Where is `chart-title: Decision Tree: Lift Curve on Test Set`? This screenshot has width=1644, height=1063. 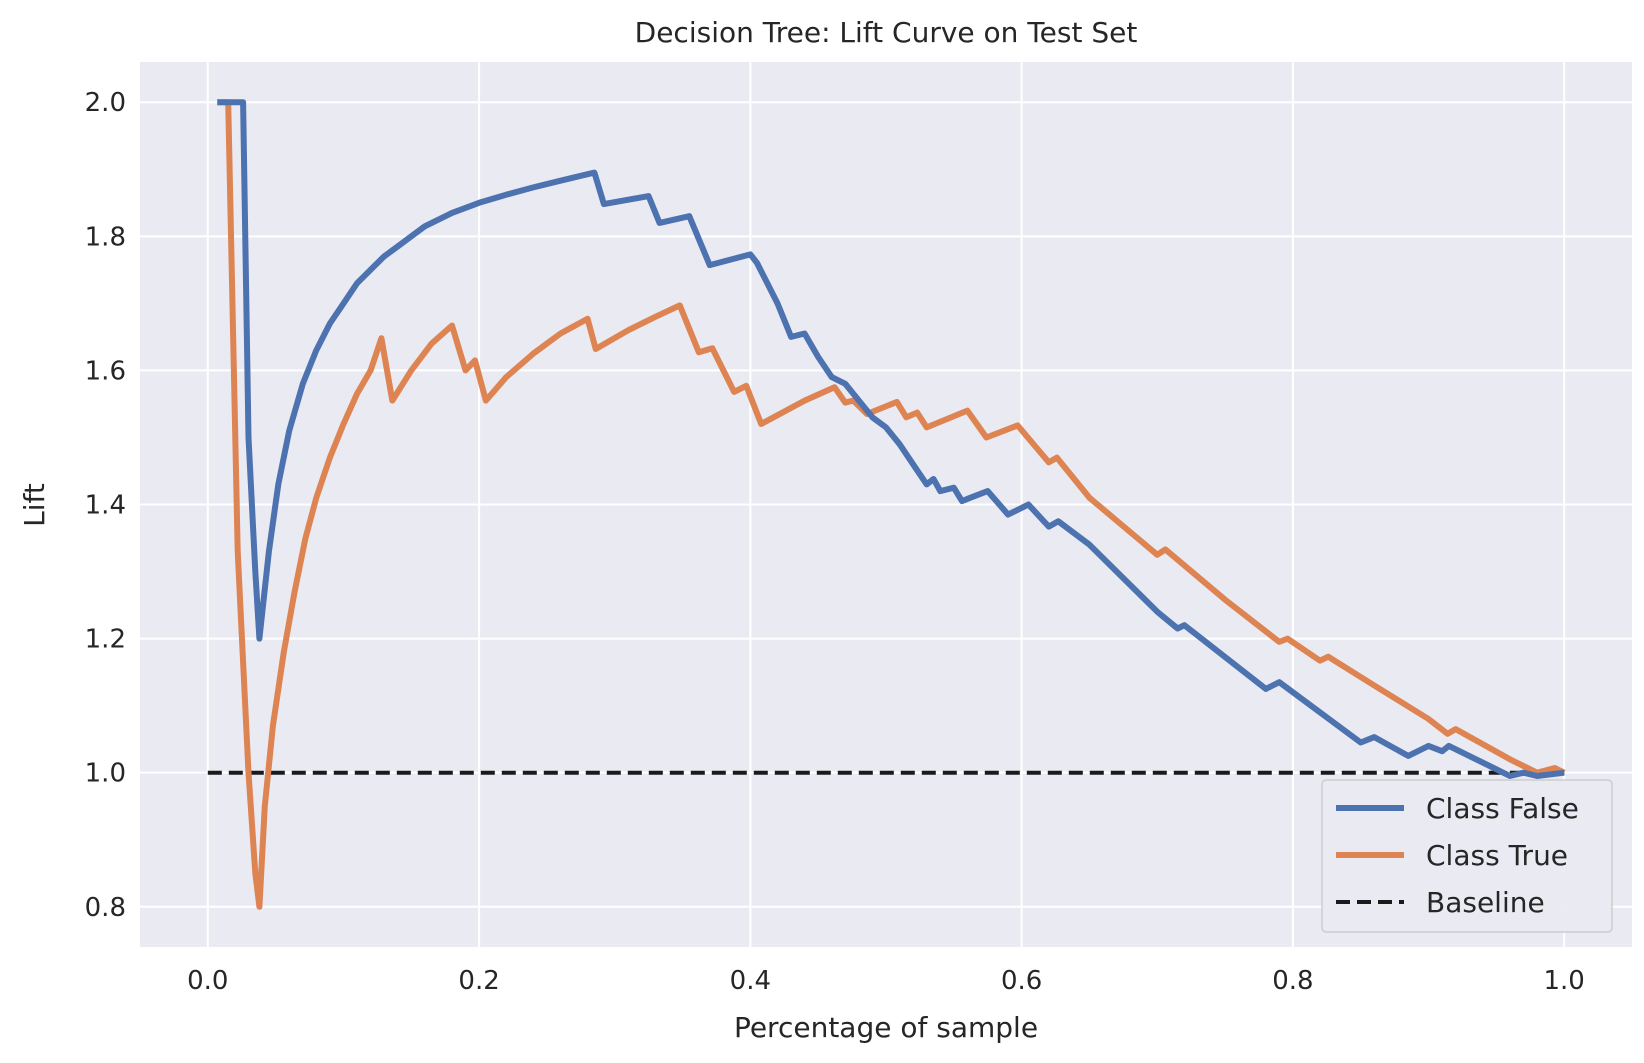
chart-title: Decision Tree: Lift Curve on Test Set is located at coordinates (886, 32).